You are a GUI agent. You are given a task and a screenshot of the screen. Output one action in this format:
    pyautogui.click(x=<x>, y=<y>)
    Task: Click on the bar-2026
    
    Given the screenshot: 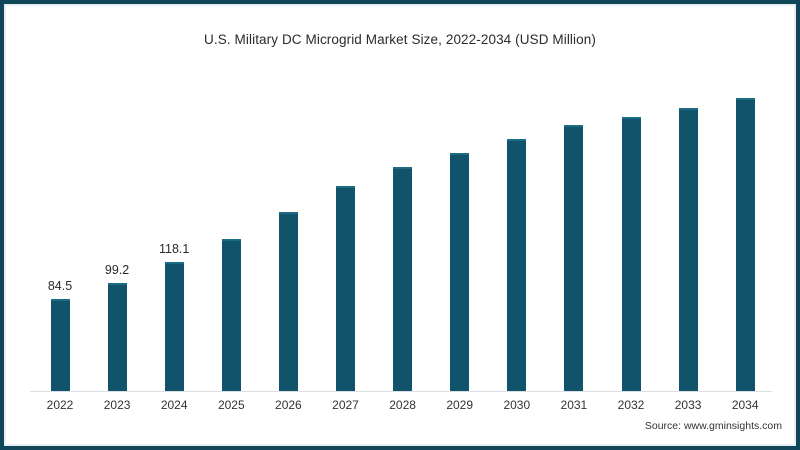 What is the action you would take?
    pyautogui.click(x=288, y=301)
    